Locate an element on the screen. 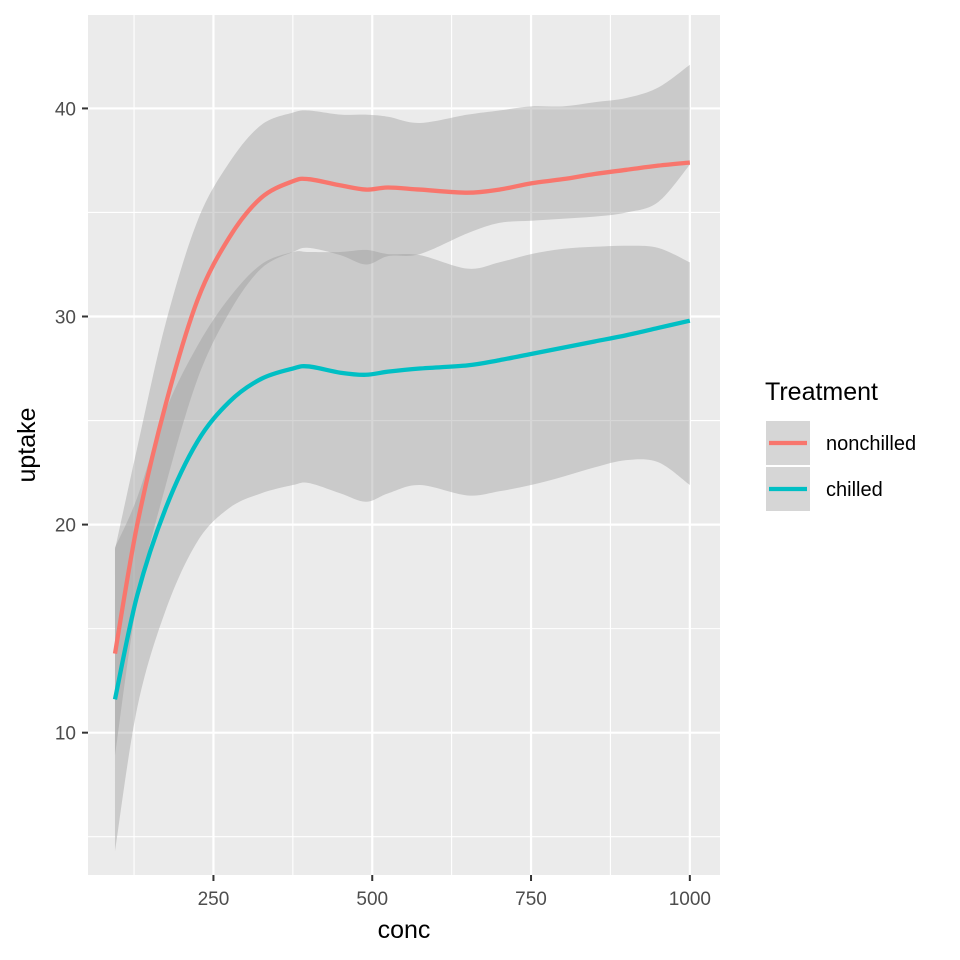  legend-title: Treatment is located at coordinates (821, 392).